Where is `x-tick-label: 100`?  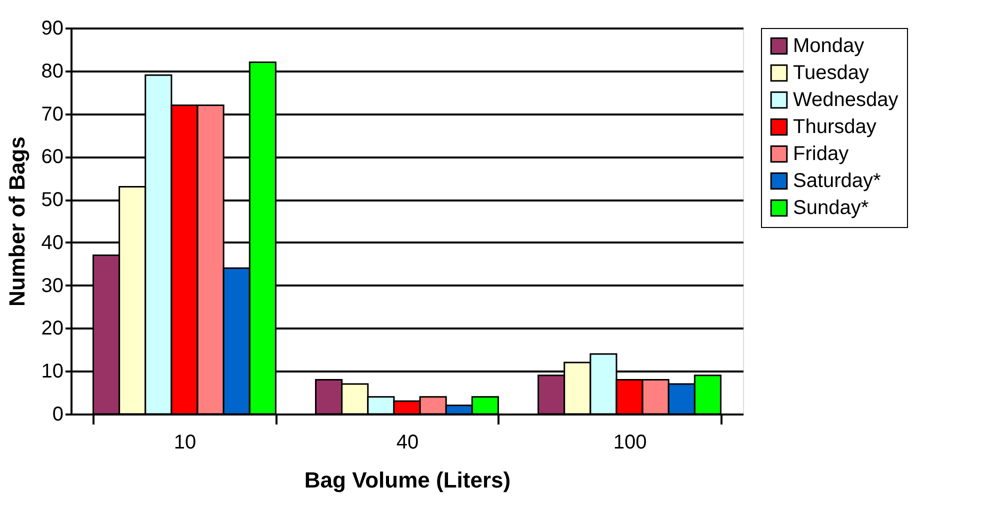
x-tick-label: 100 is located at coordinates (630, 443).